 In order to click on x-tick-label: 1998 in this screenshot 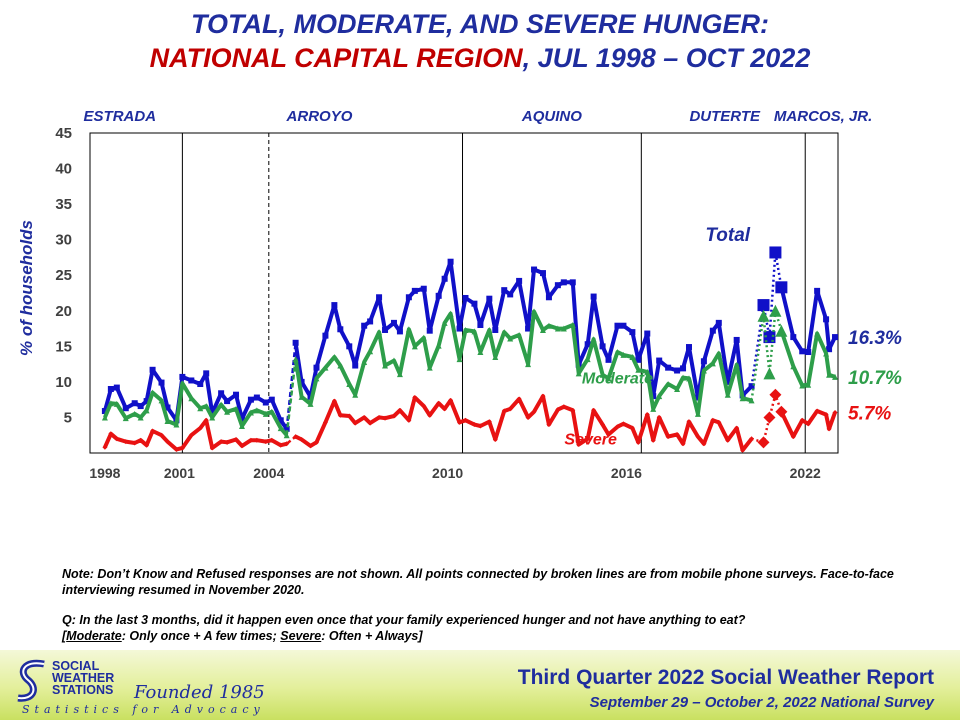, I will do `click(104, 473)`.